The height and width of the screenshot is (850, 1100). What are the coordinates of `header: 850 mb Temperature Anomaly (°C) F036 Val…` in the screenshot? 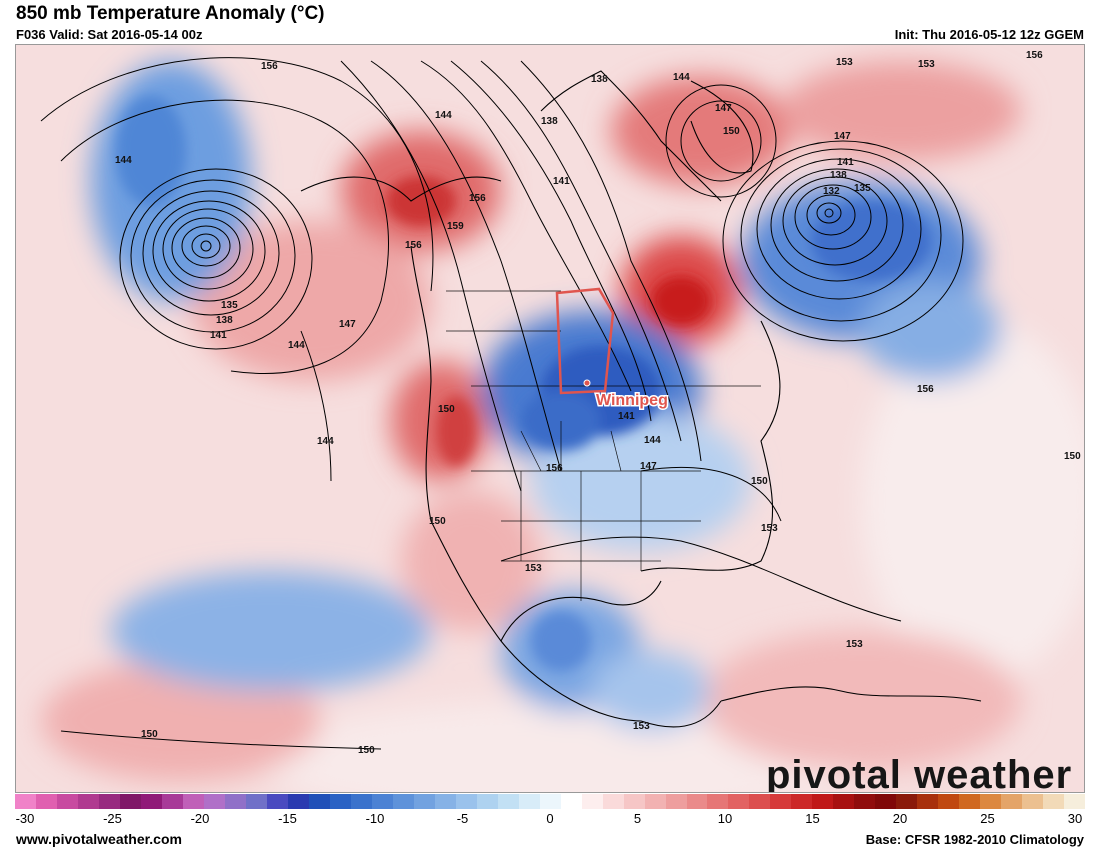 It's located at (550, 22).